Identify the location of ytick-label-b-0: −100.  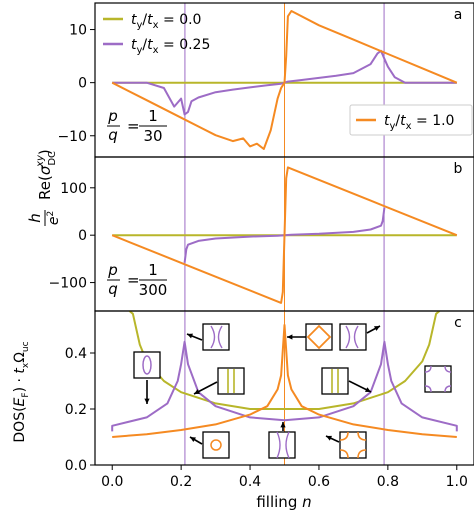
(68, 284).